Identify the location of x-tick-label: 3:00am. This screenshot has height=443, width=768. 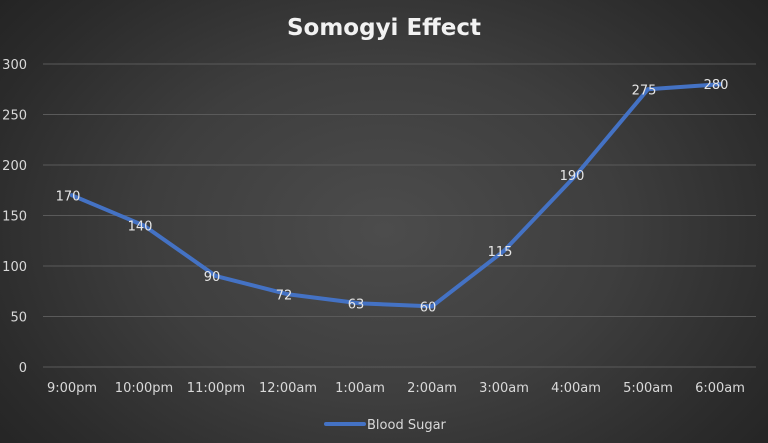
(504, 388).